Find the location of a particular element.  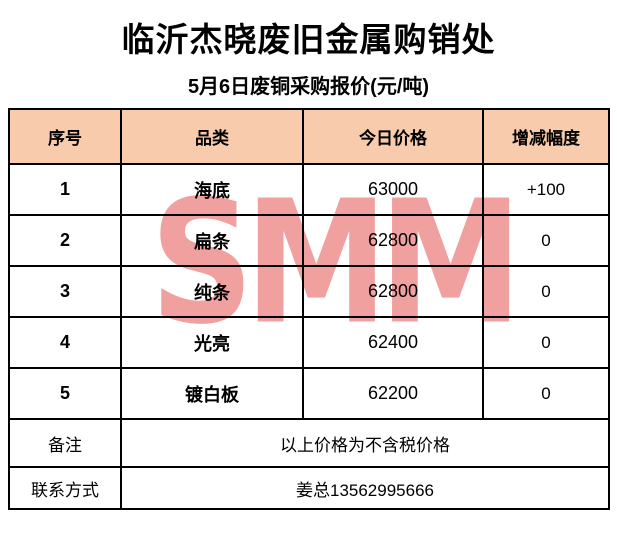

table-row: 5 镀白板 62200 0 is located at coordinates (309, 393).